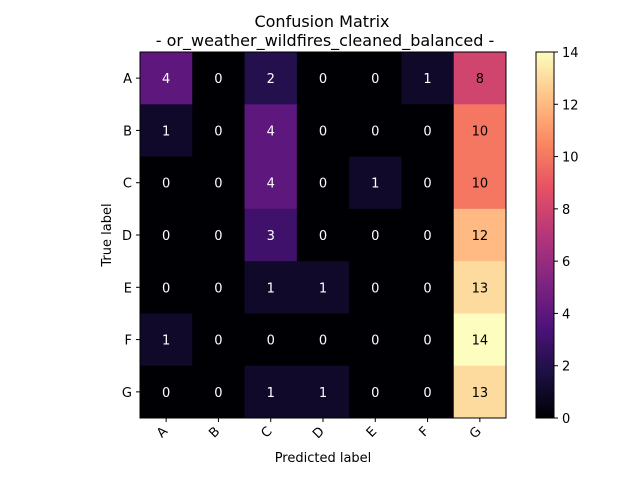 The image size is (640, 480). What do you see at coordinates (570, 158) in the screenshot?
I see `colorbar-tick-label: 10` at bounding box center [570, 158].